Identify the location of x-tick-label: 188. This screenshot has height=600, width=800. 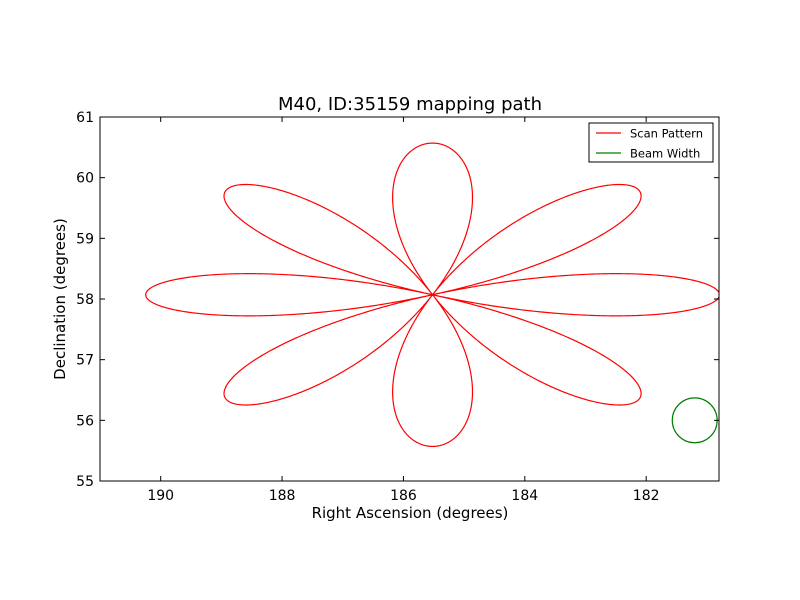
(282, 496).